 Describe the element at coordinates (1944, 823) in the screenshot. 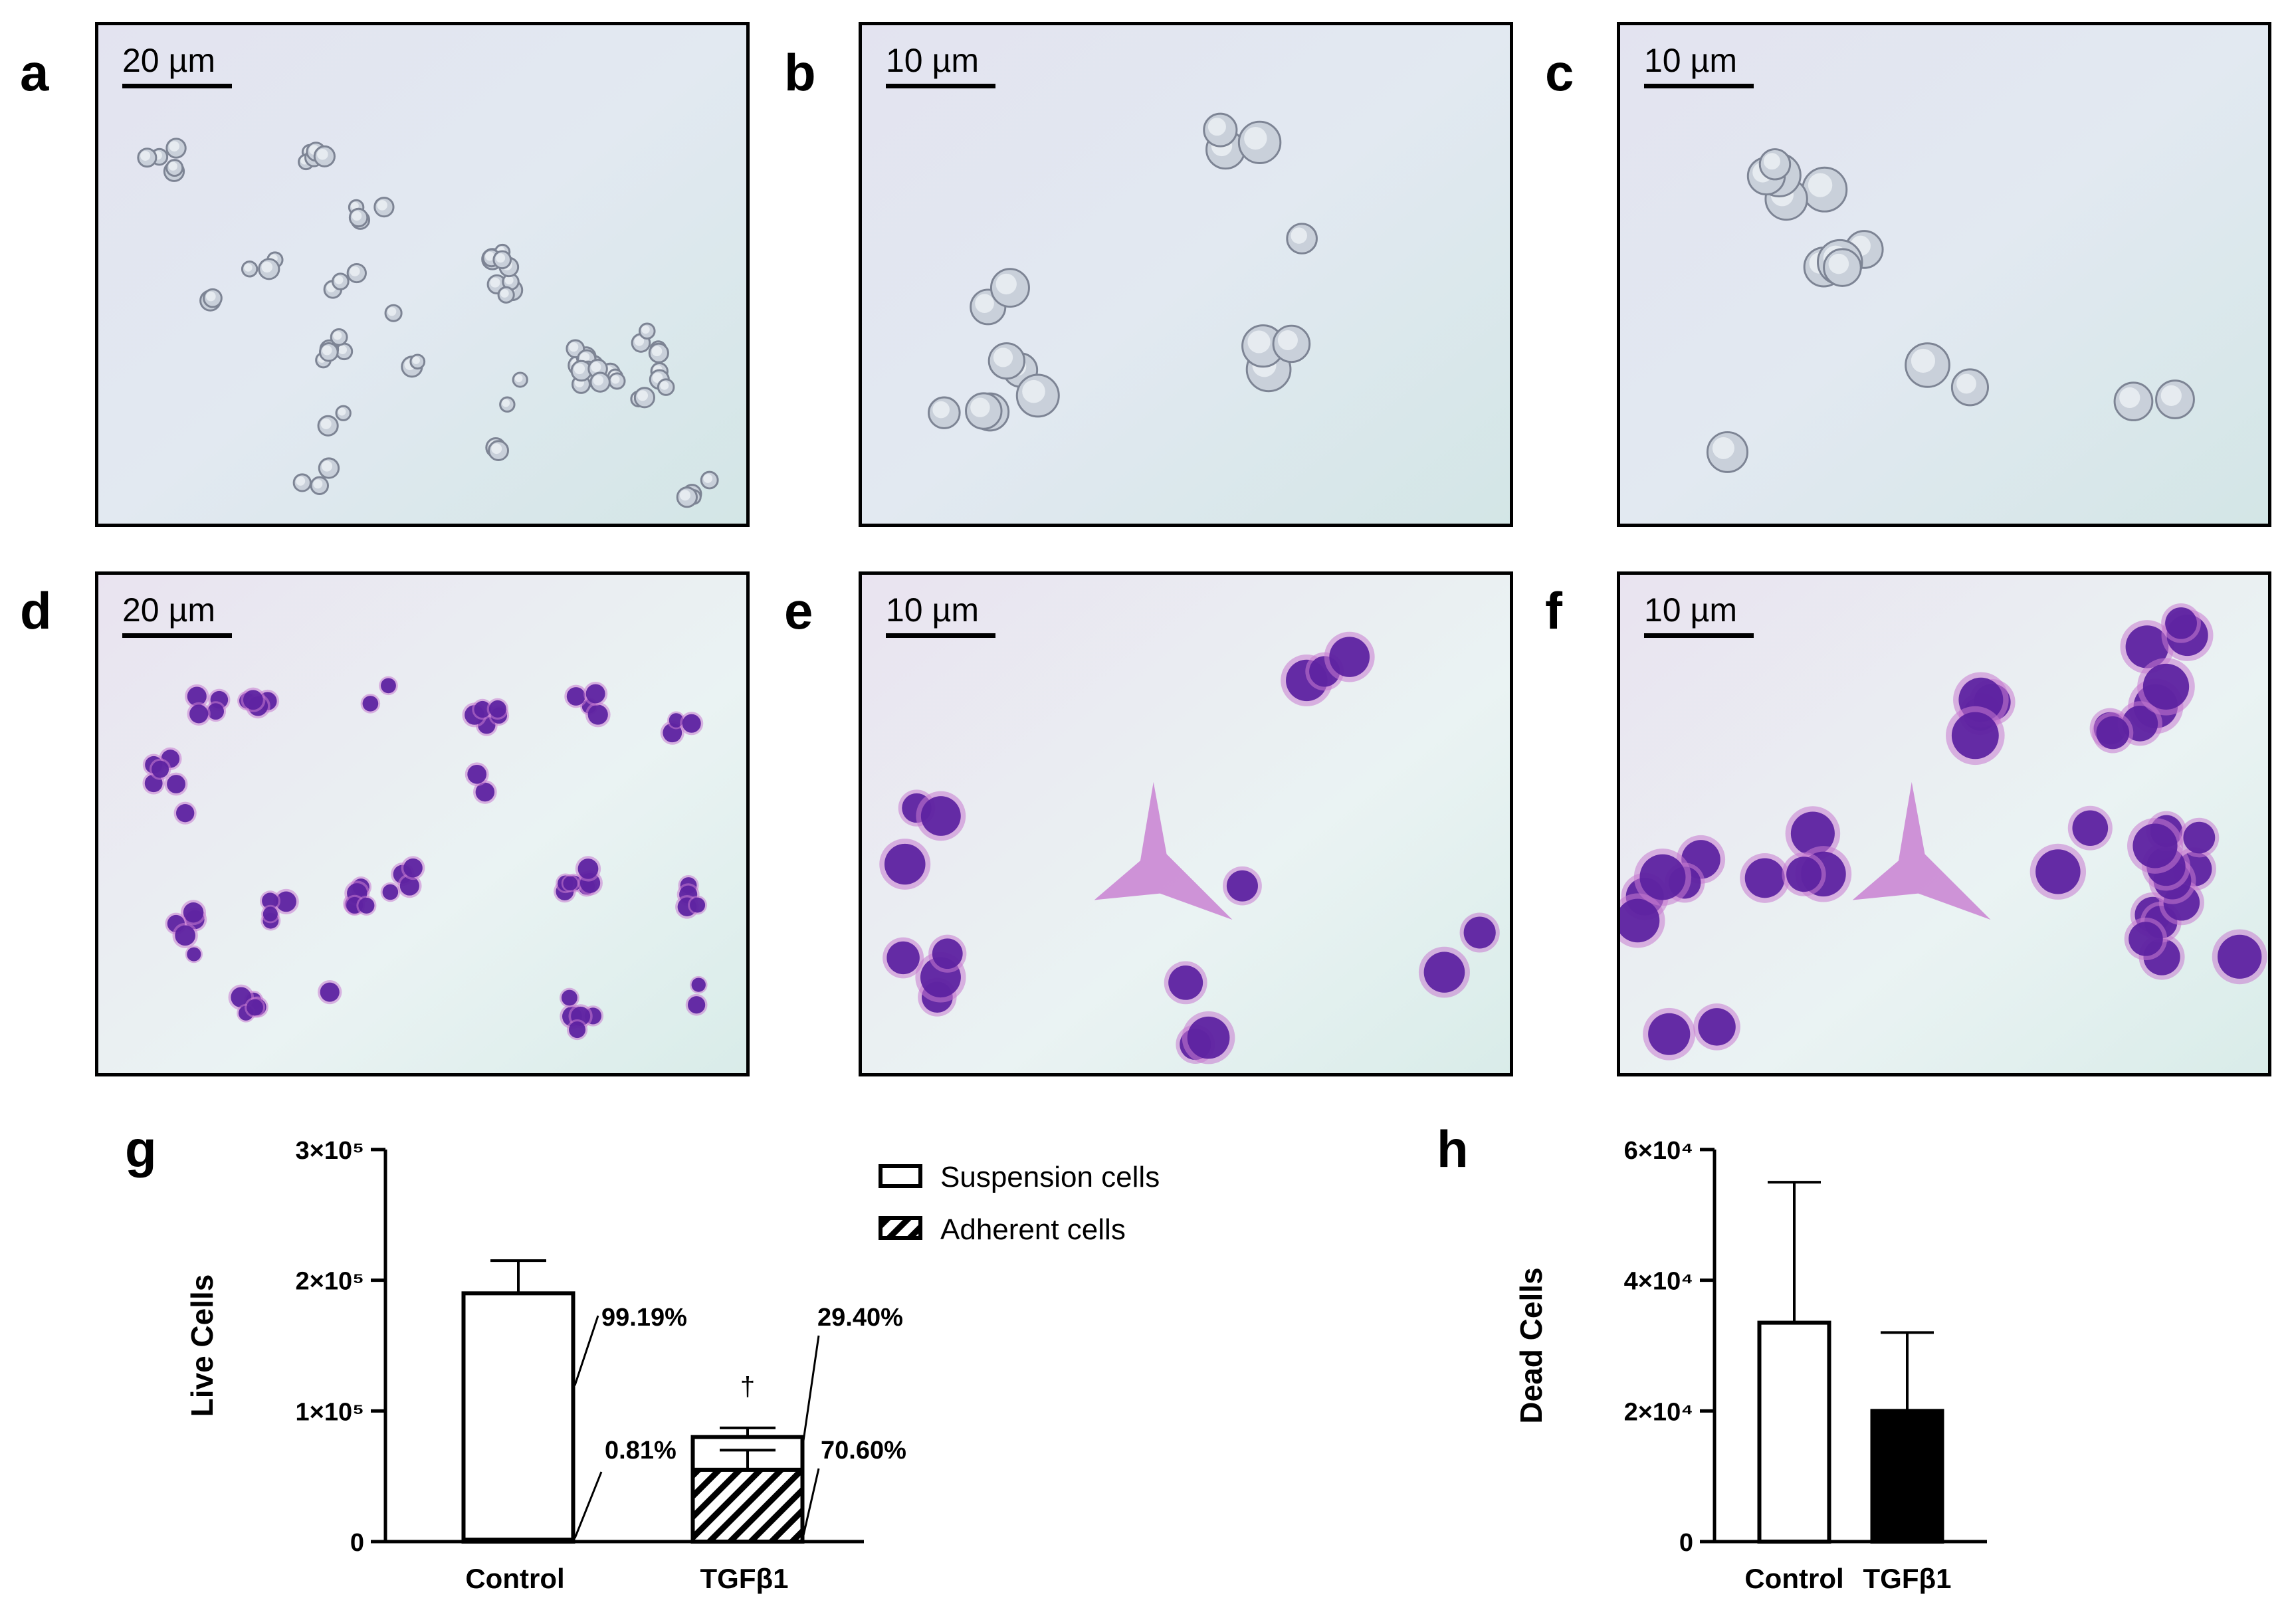

I see `micrograph-f: 10 µm` at that location.